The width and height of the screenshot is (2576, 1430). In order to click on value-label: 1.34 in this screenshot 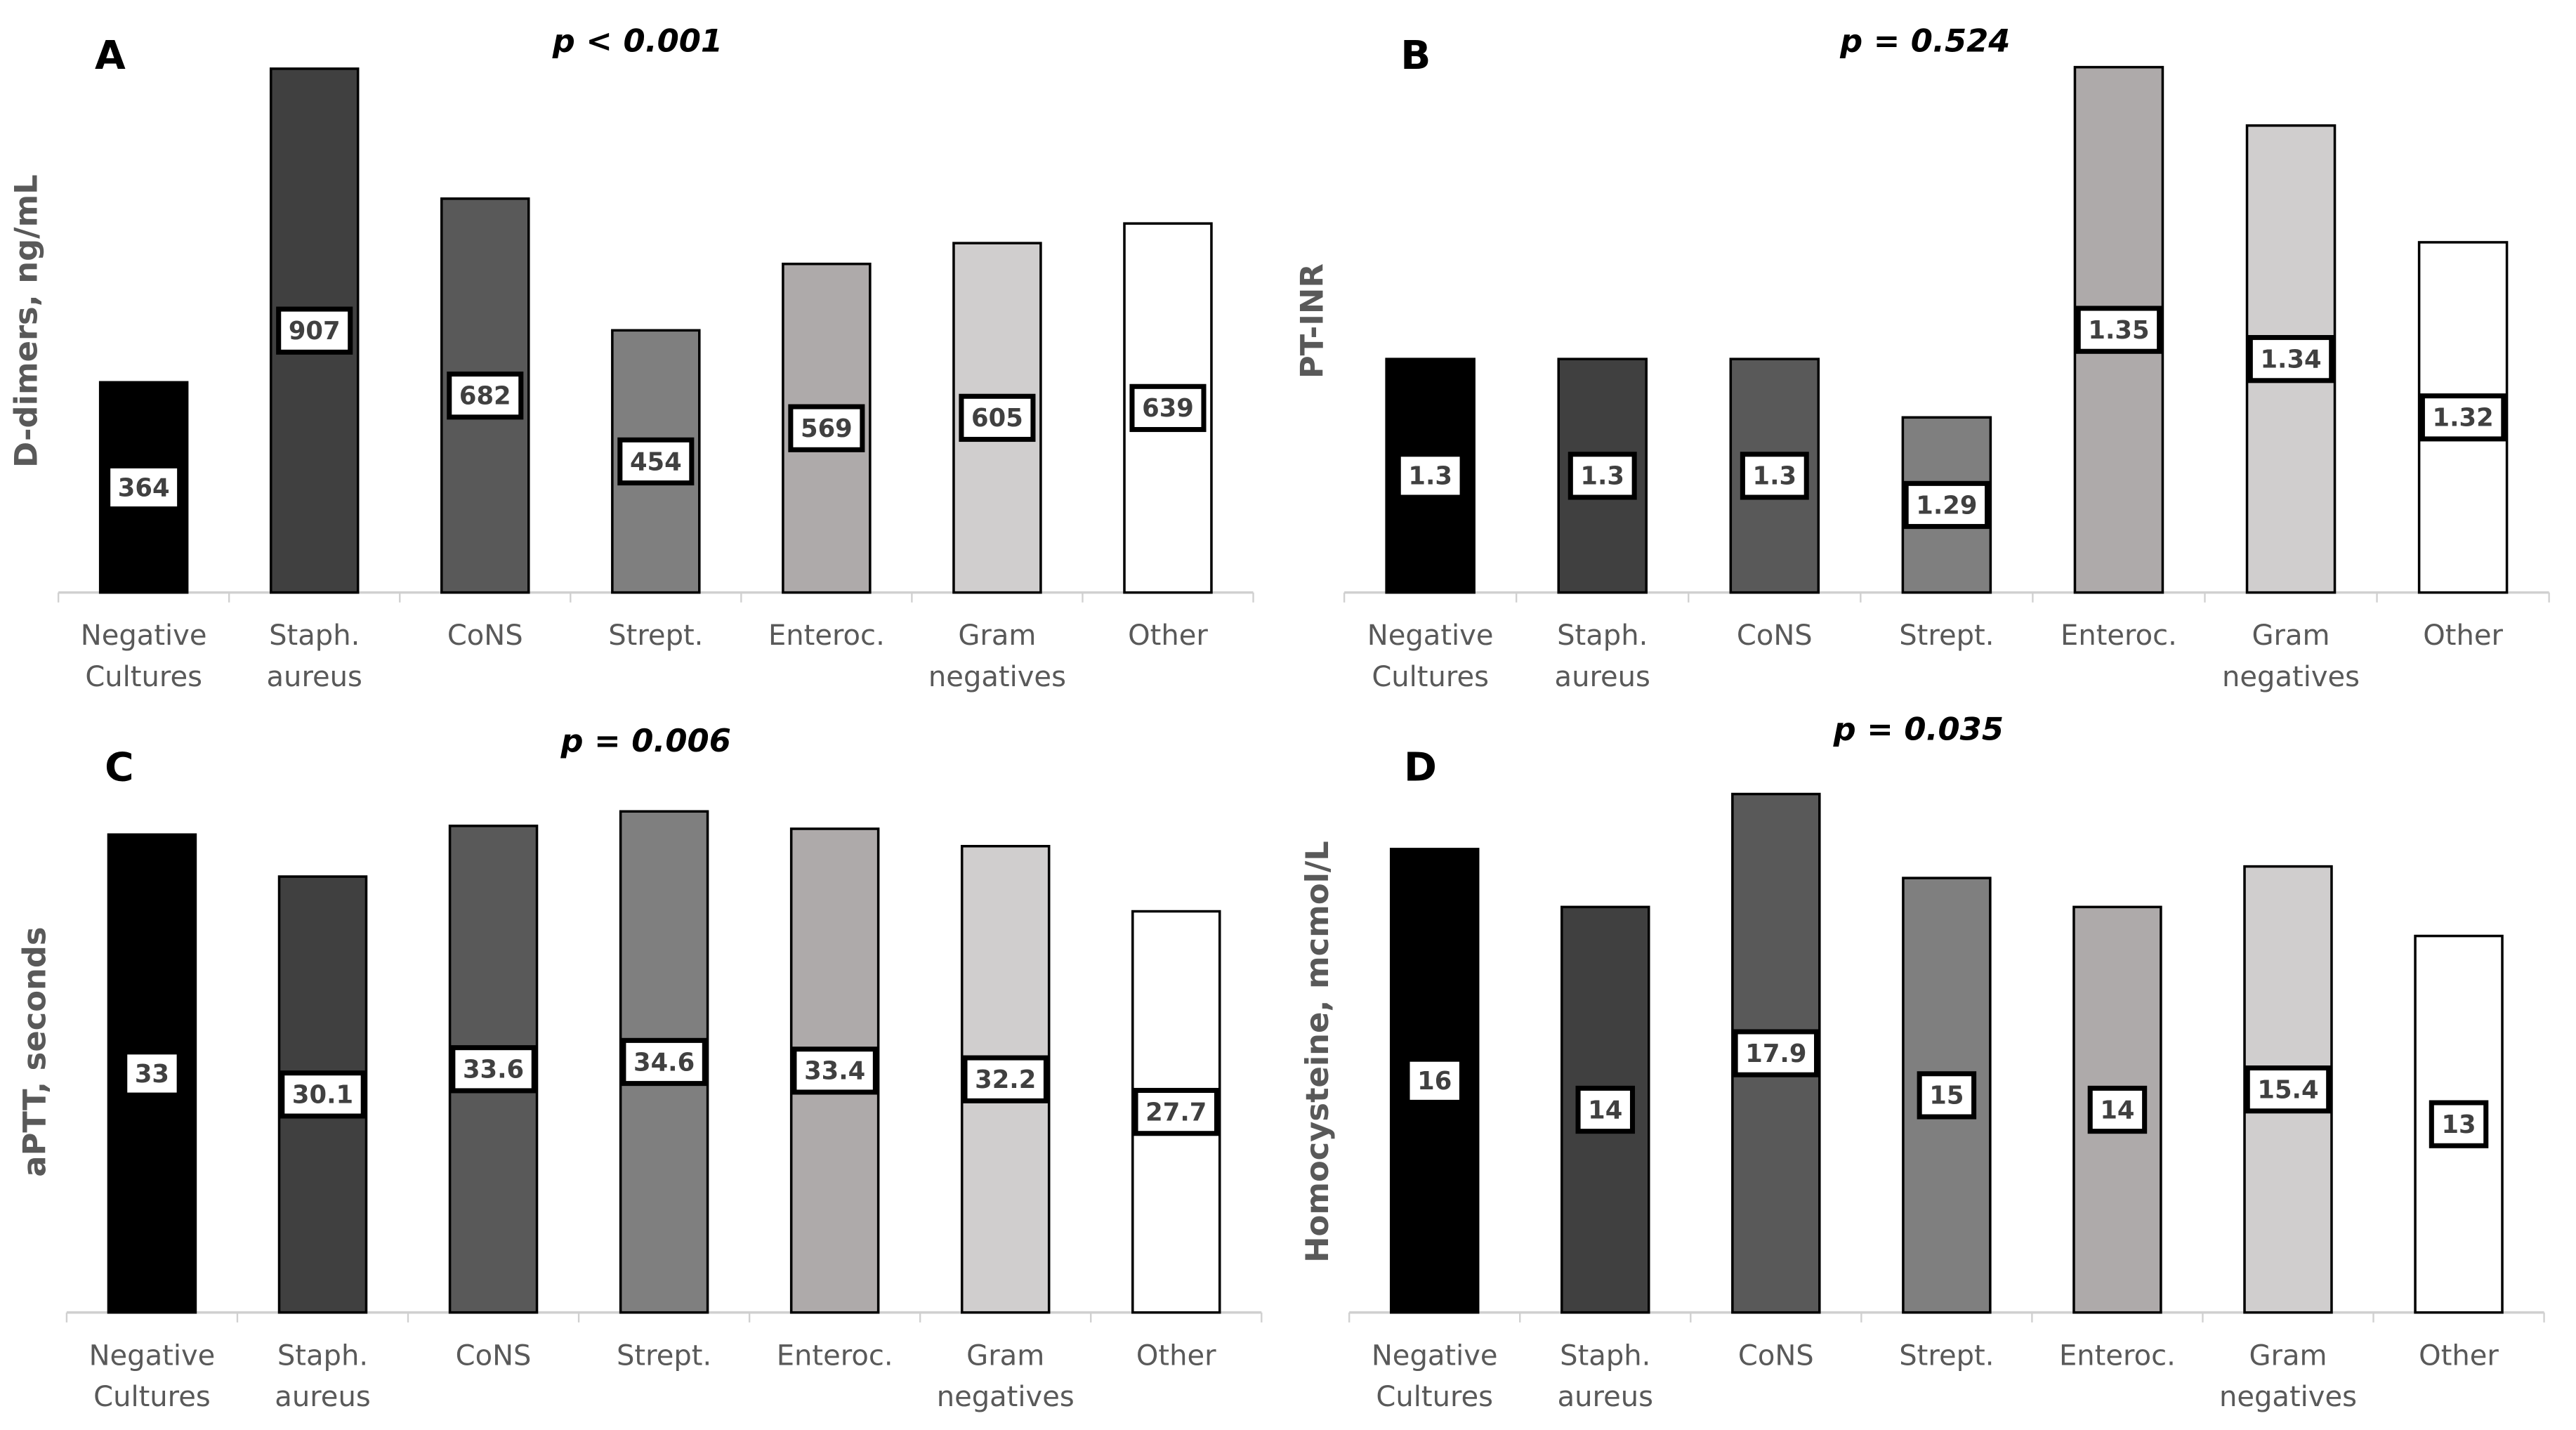, I will do `click(2290, 360)`.